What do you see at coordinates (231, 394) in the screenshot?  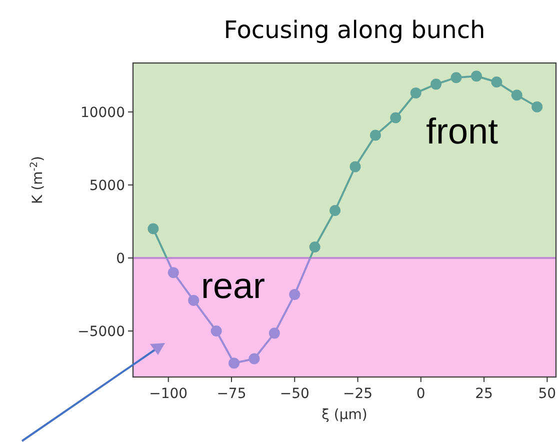 I see `x-tick-label: −75` at bounding box center [231, 394].